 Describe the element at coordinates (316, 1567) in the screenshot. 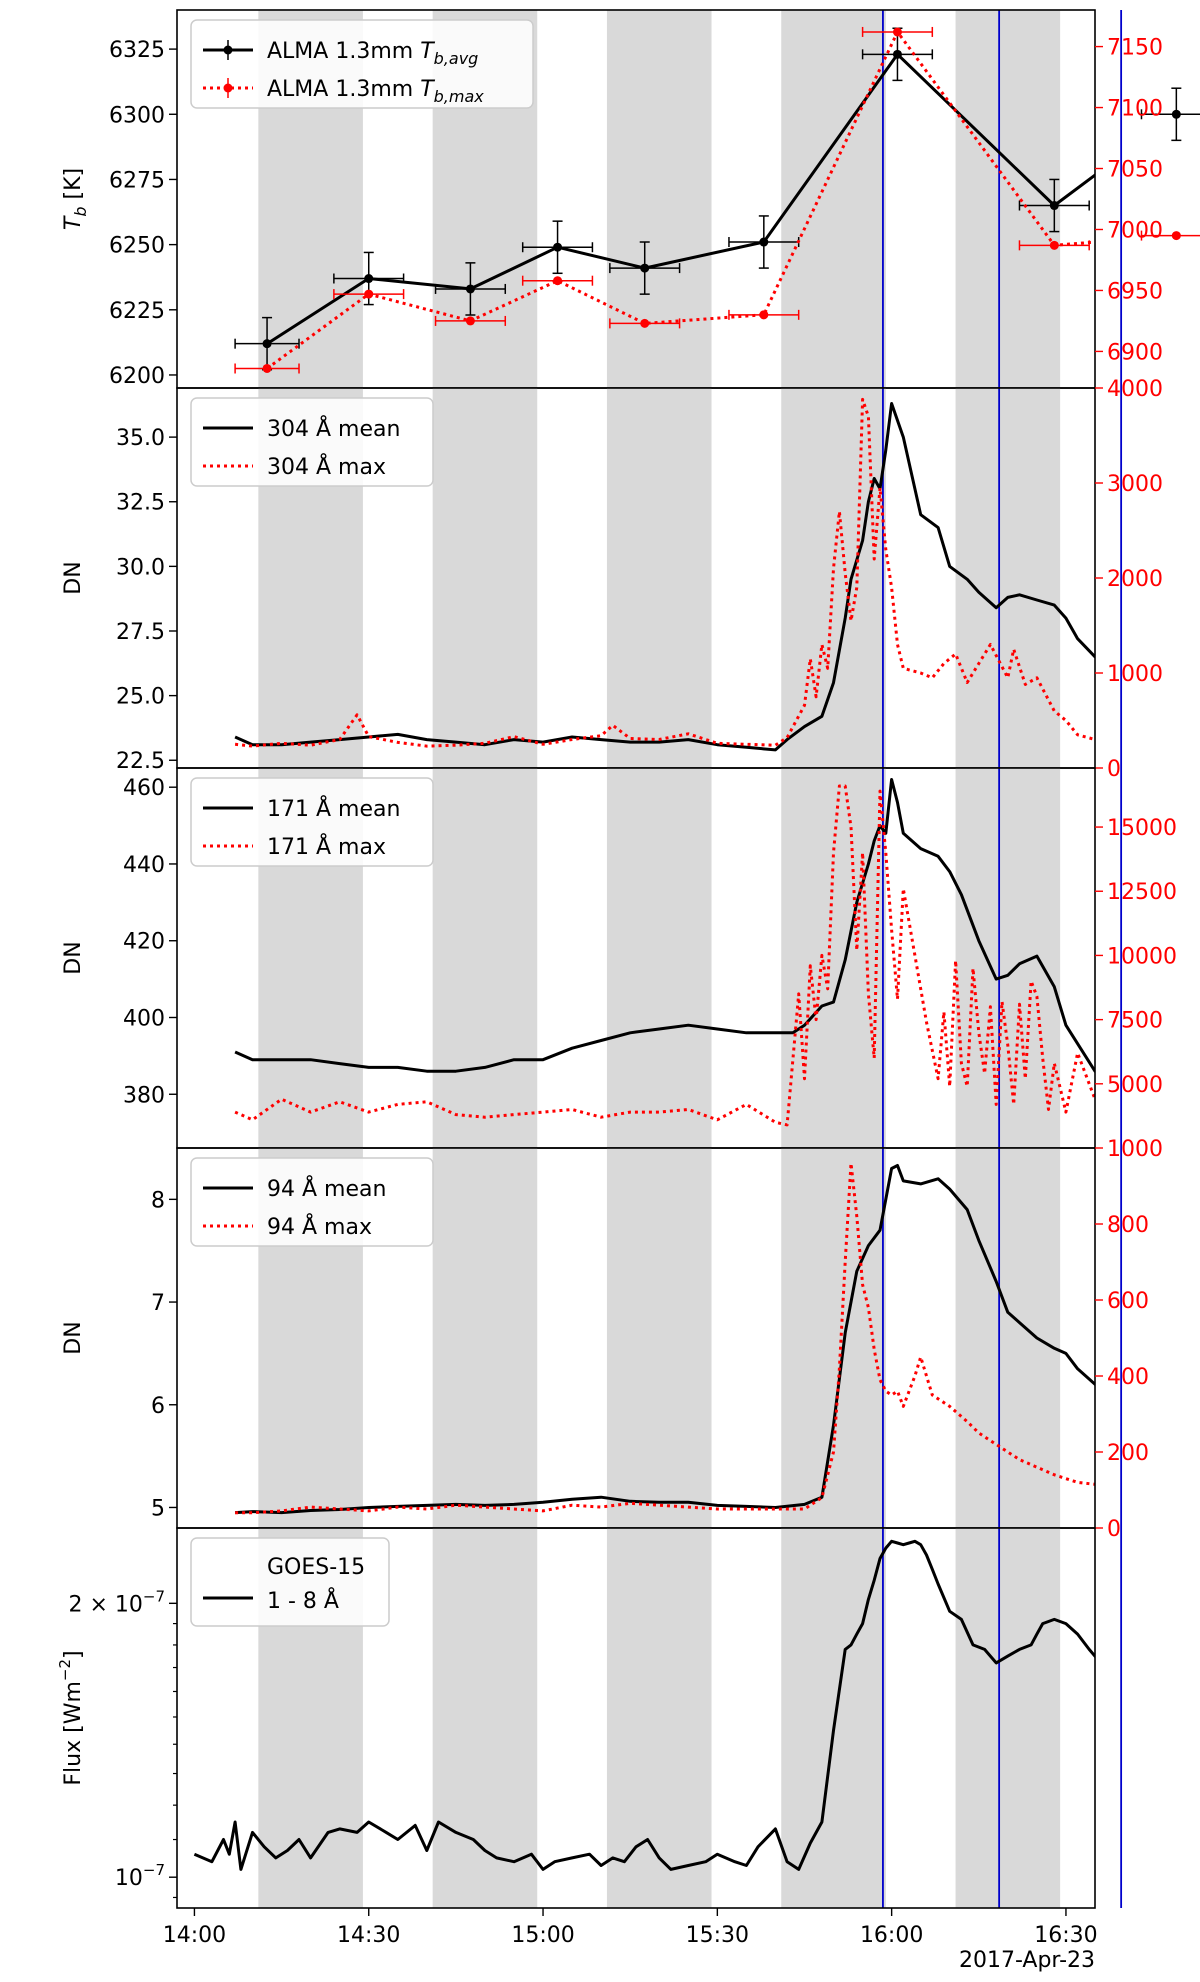

I see `legend-label: GOES-15` at that location.